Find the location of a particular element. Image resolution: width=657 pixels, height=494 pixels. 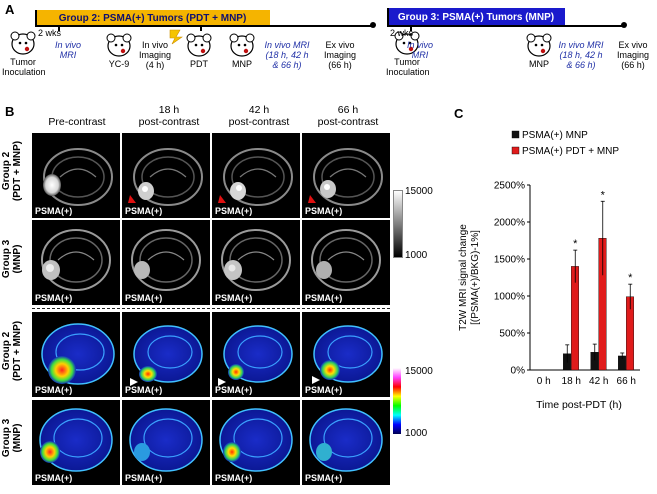

grayscale-colorbar-min: 1000 is located at coordinates (416, 255).